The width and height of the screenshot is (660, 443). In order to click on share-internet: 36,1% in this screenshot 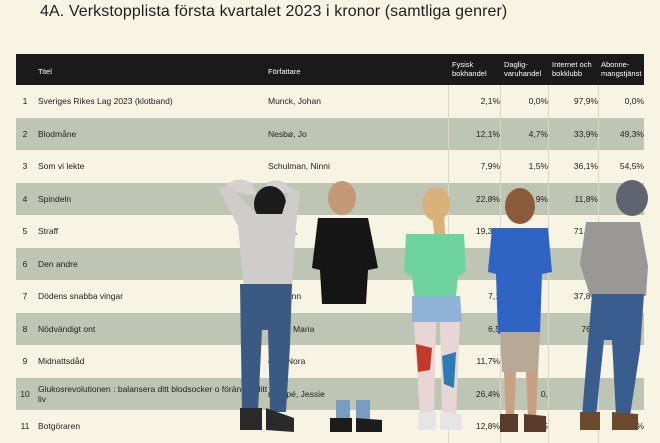, I will do `click(585, 166)`.